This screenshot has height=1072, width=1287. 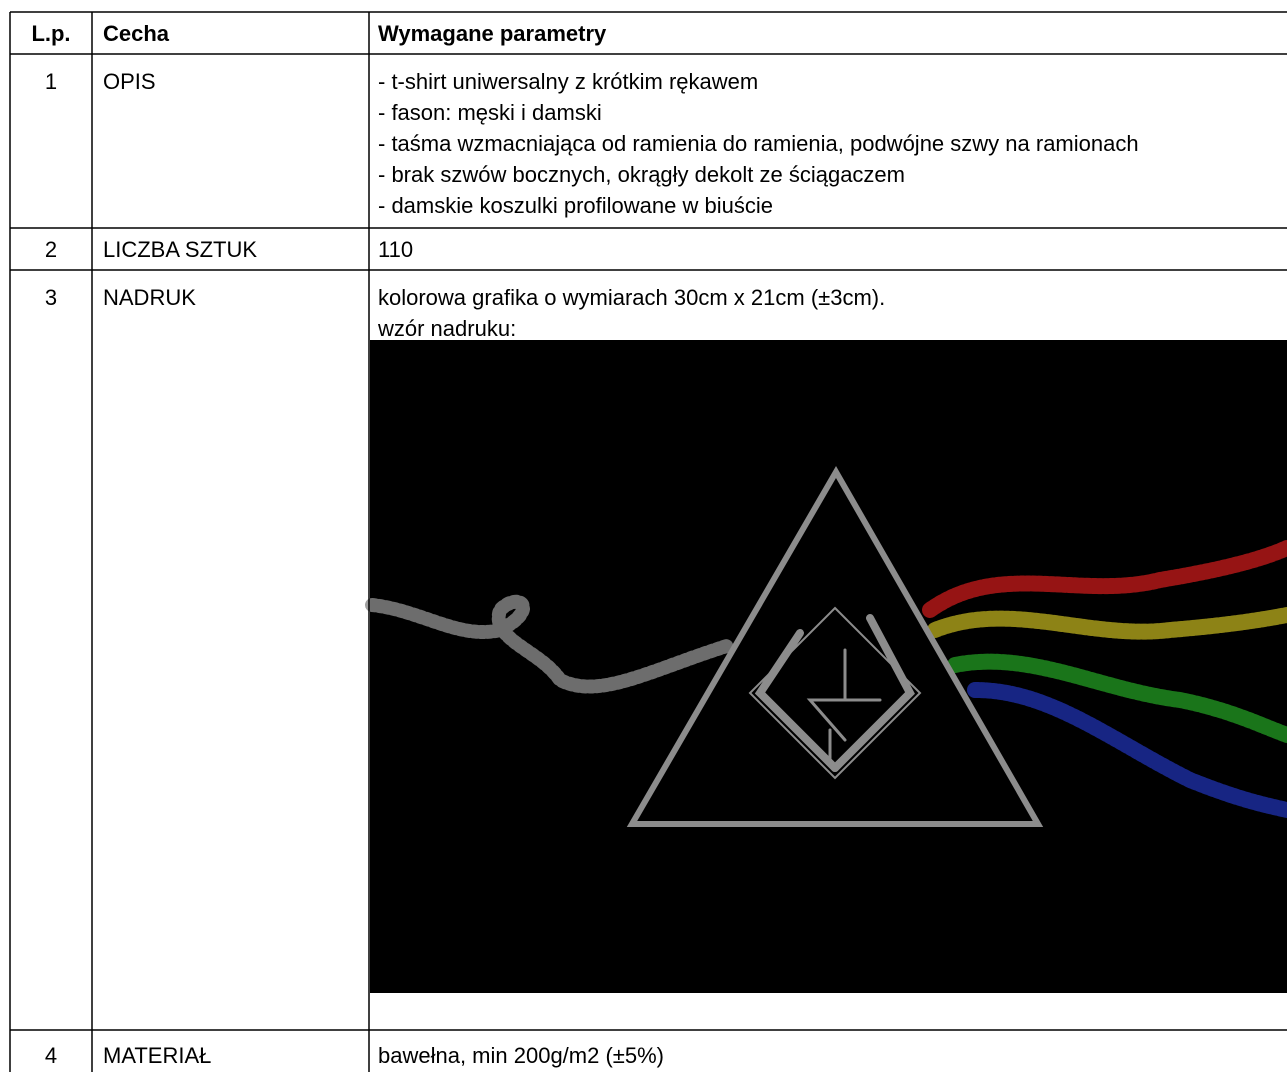 What do you see at coordinates (490, 112) in the screenshot?
I see `parameter-line: - fason: męski i damski` at bounding box center [490, 112].